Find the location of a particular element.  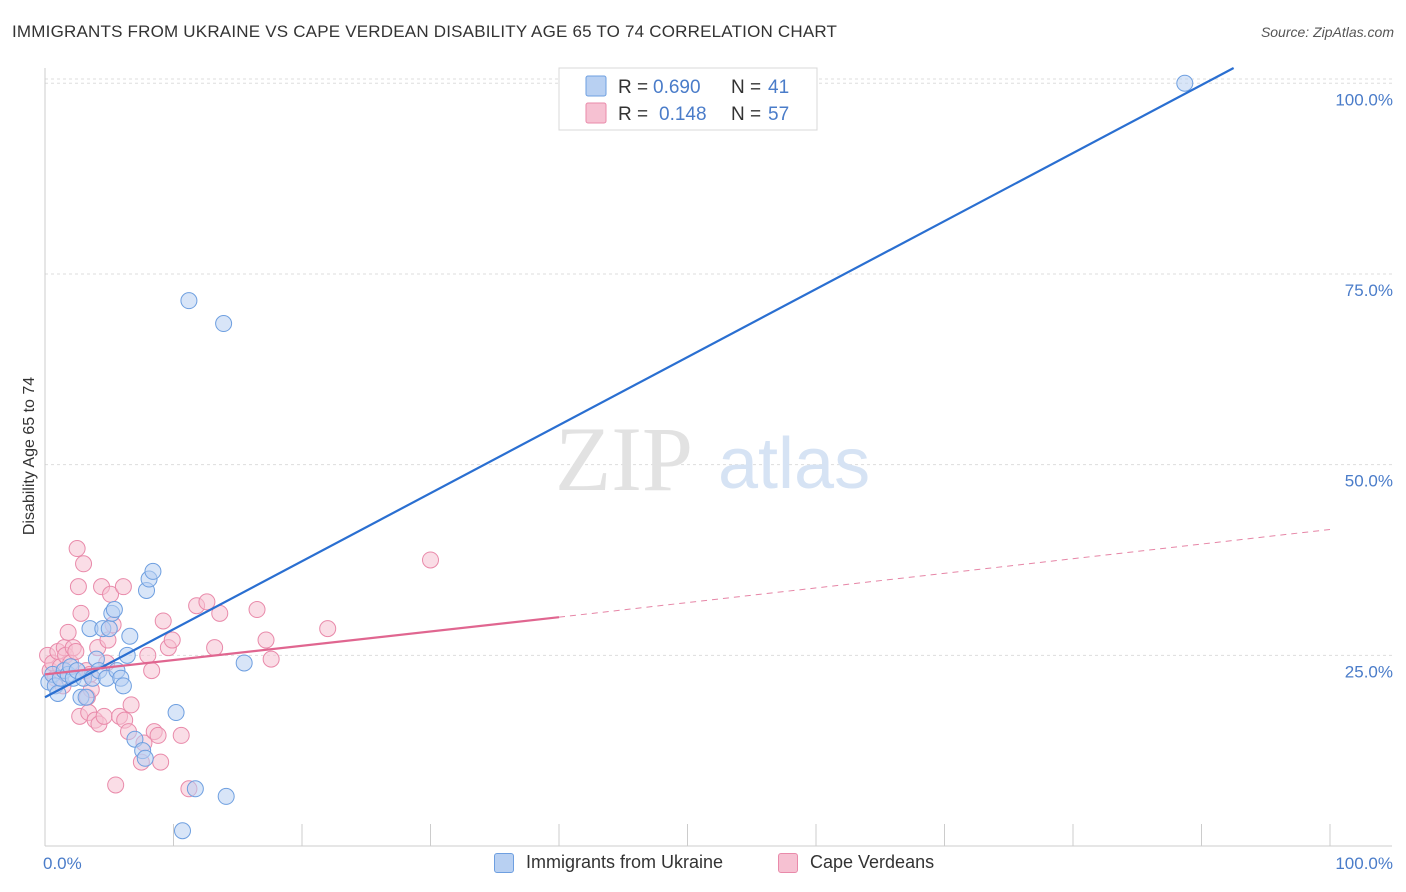

watermark-atlas: atlas is located at coordinates (794, 464).